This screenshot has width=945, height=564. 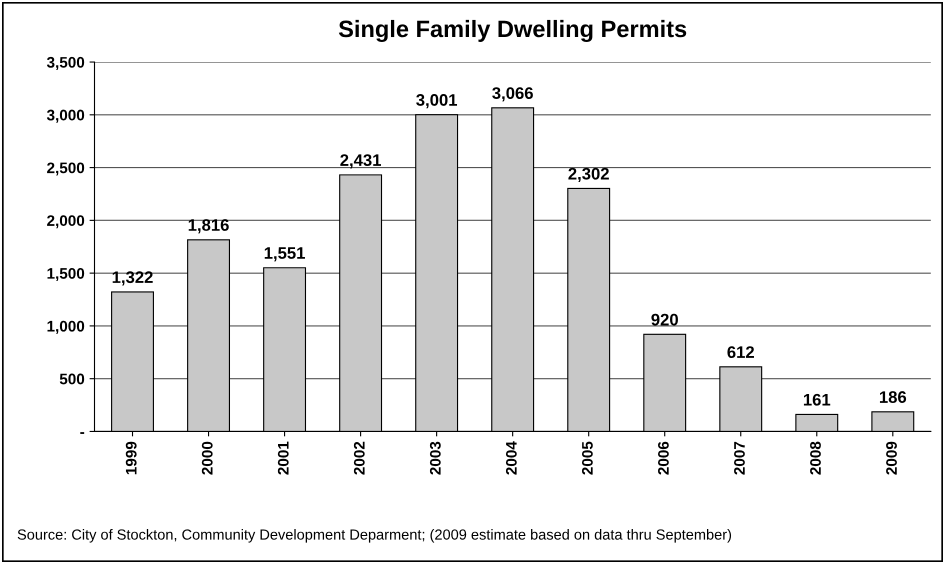 I want to click on y-tick-label: 500, so click(x=72, y=379).